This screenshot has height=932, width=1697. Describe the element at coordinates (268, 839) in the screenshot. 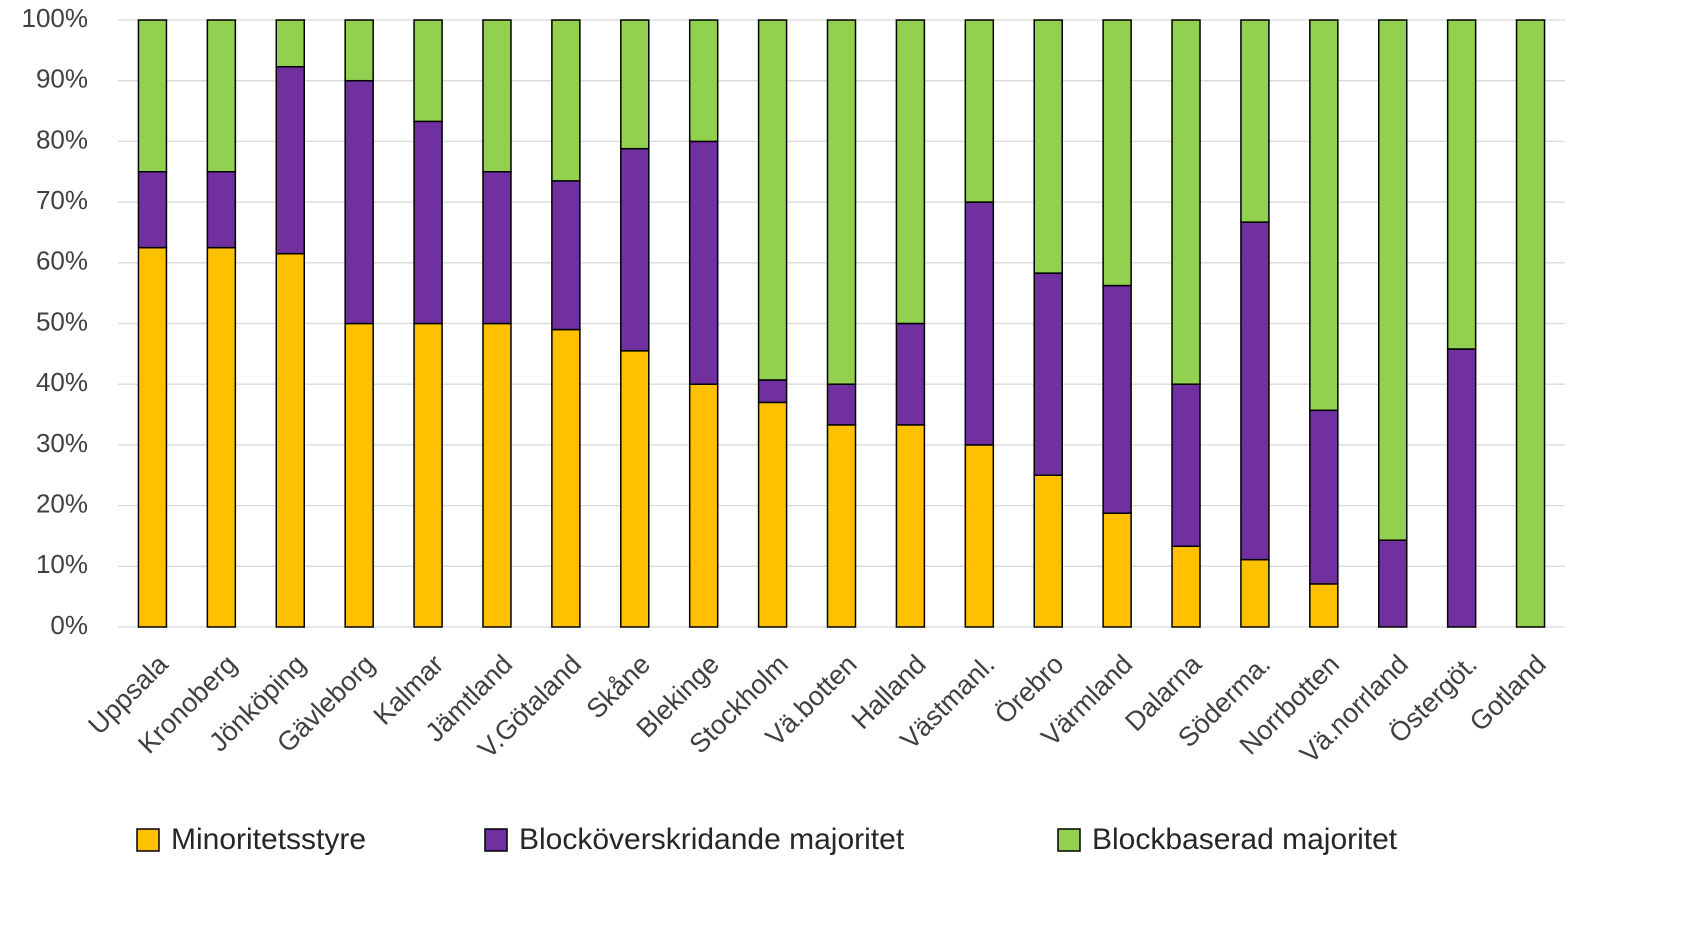

I see `legend-label: Minoritetsstyre` at that location.